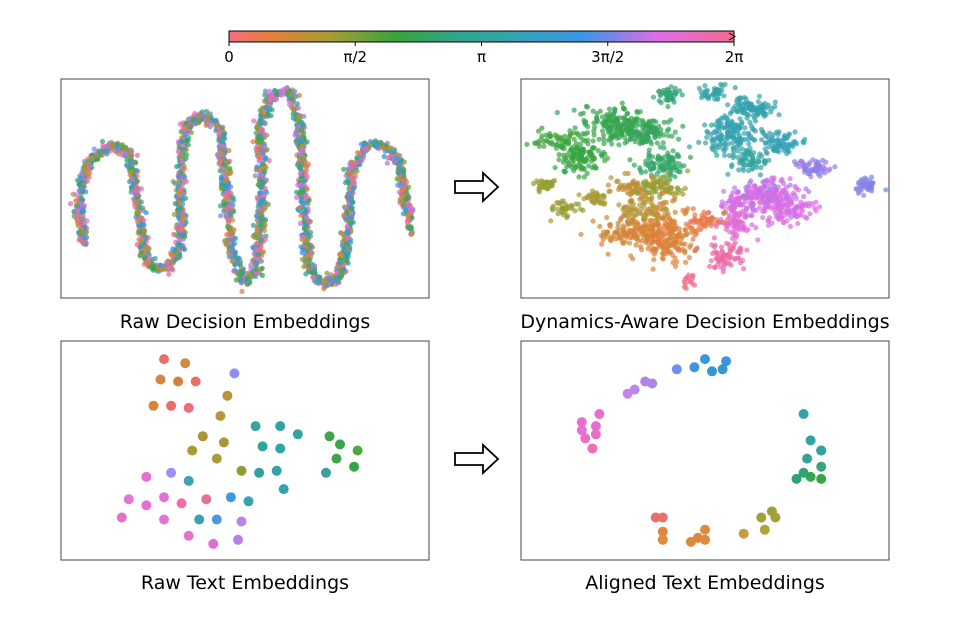 The width and height of the screenshot is (954, 626). Describe the element at coordinates (245, 322) in the screenshot. I see `panel-title: Raw Decision Embeddings` at that location.